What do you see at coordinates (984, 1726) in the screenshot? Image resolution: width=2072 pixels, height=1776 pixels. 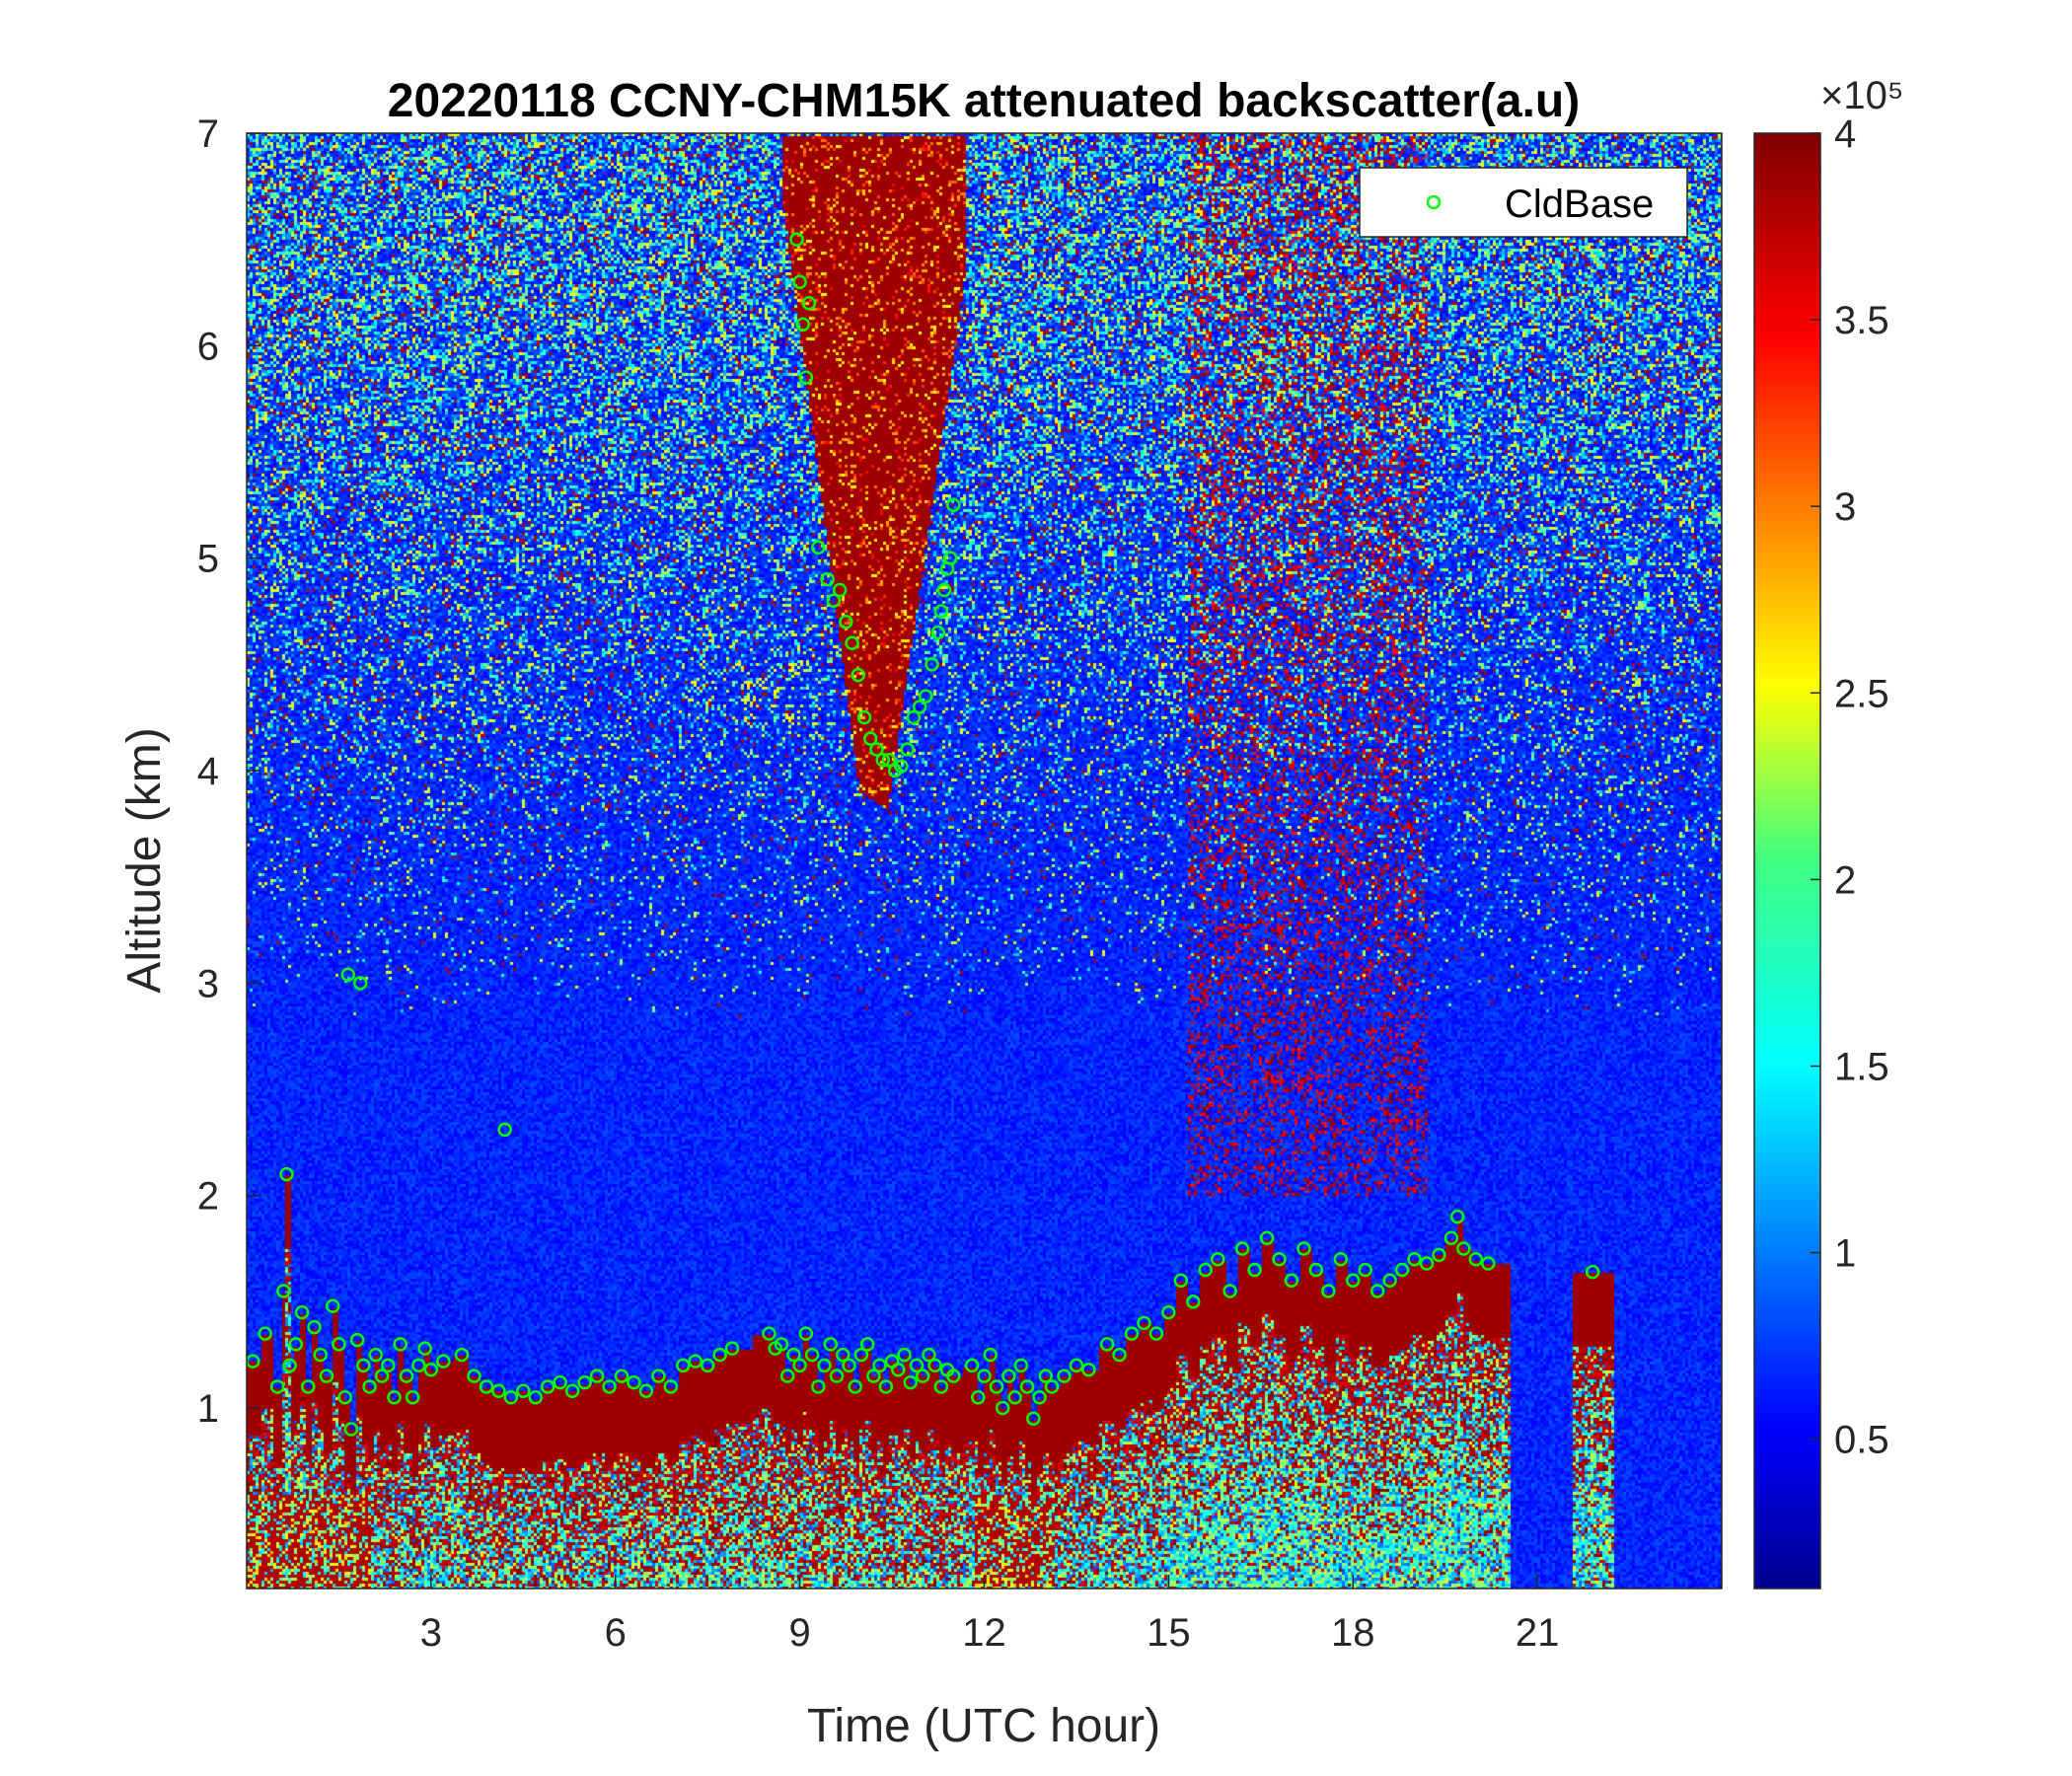 I see `x-axis-label: Time (UTC hour)` at bounding box center [984, 1726].